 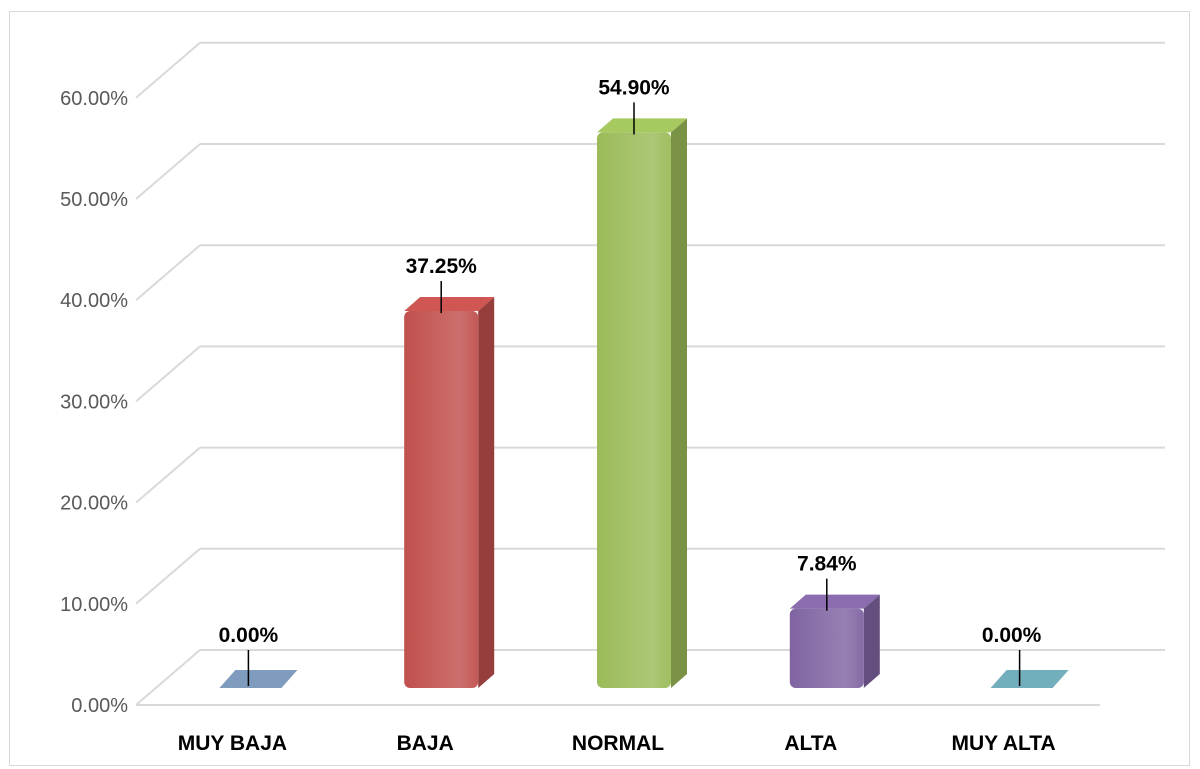 What do you see at coordinates (442, 266) in the screenshot?
I see `data-label: 37.25%` at bounding box center [442, 266].